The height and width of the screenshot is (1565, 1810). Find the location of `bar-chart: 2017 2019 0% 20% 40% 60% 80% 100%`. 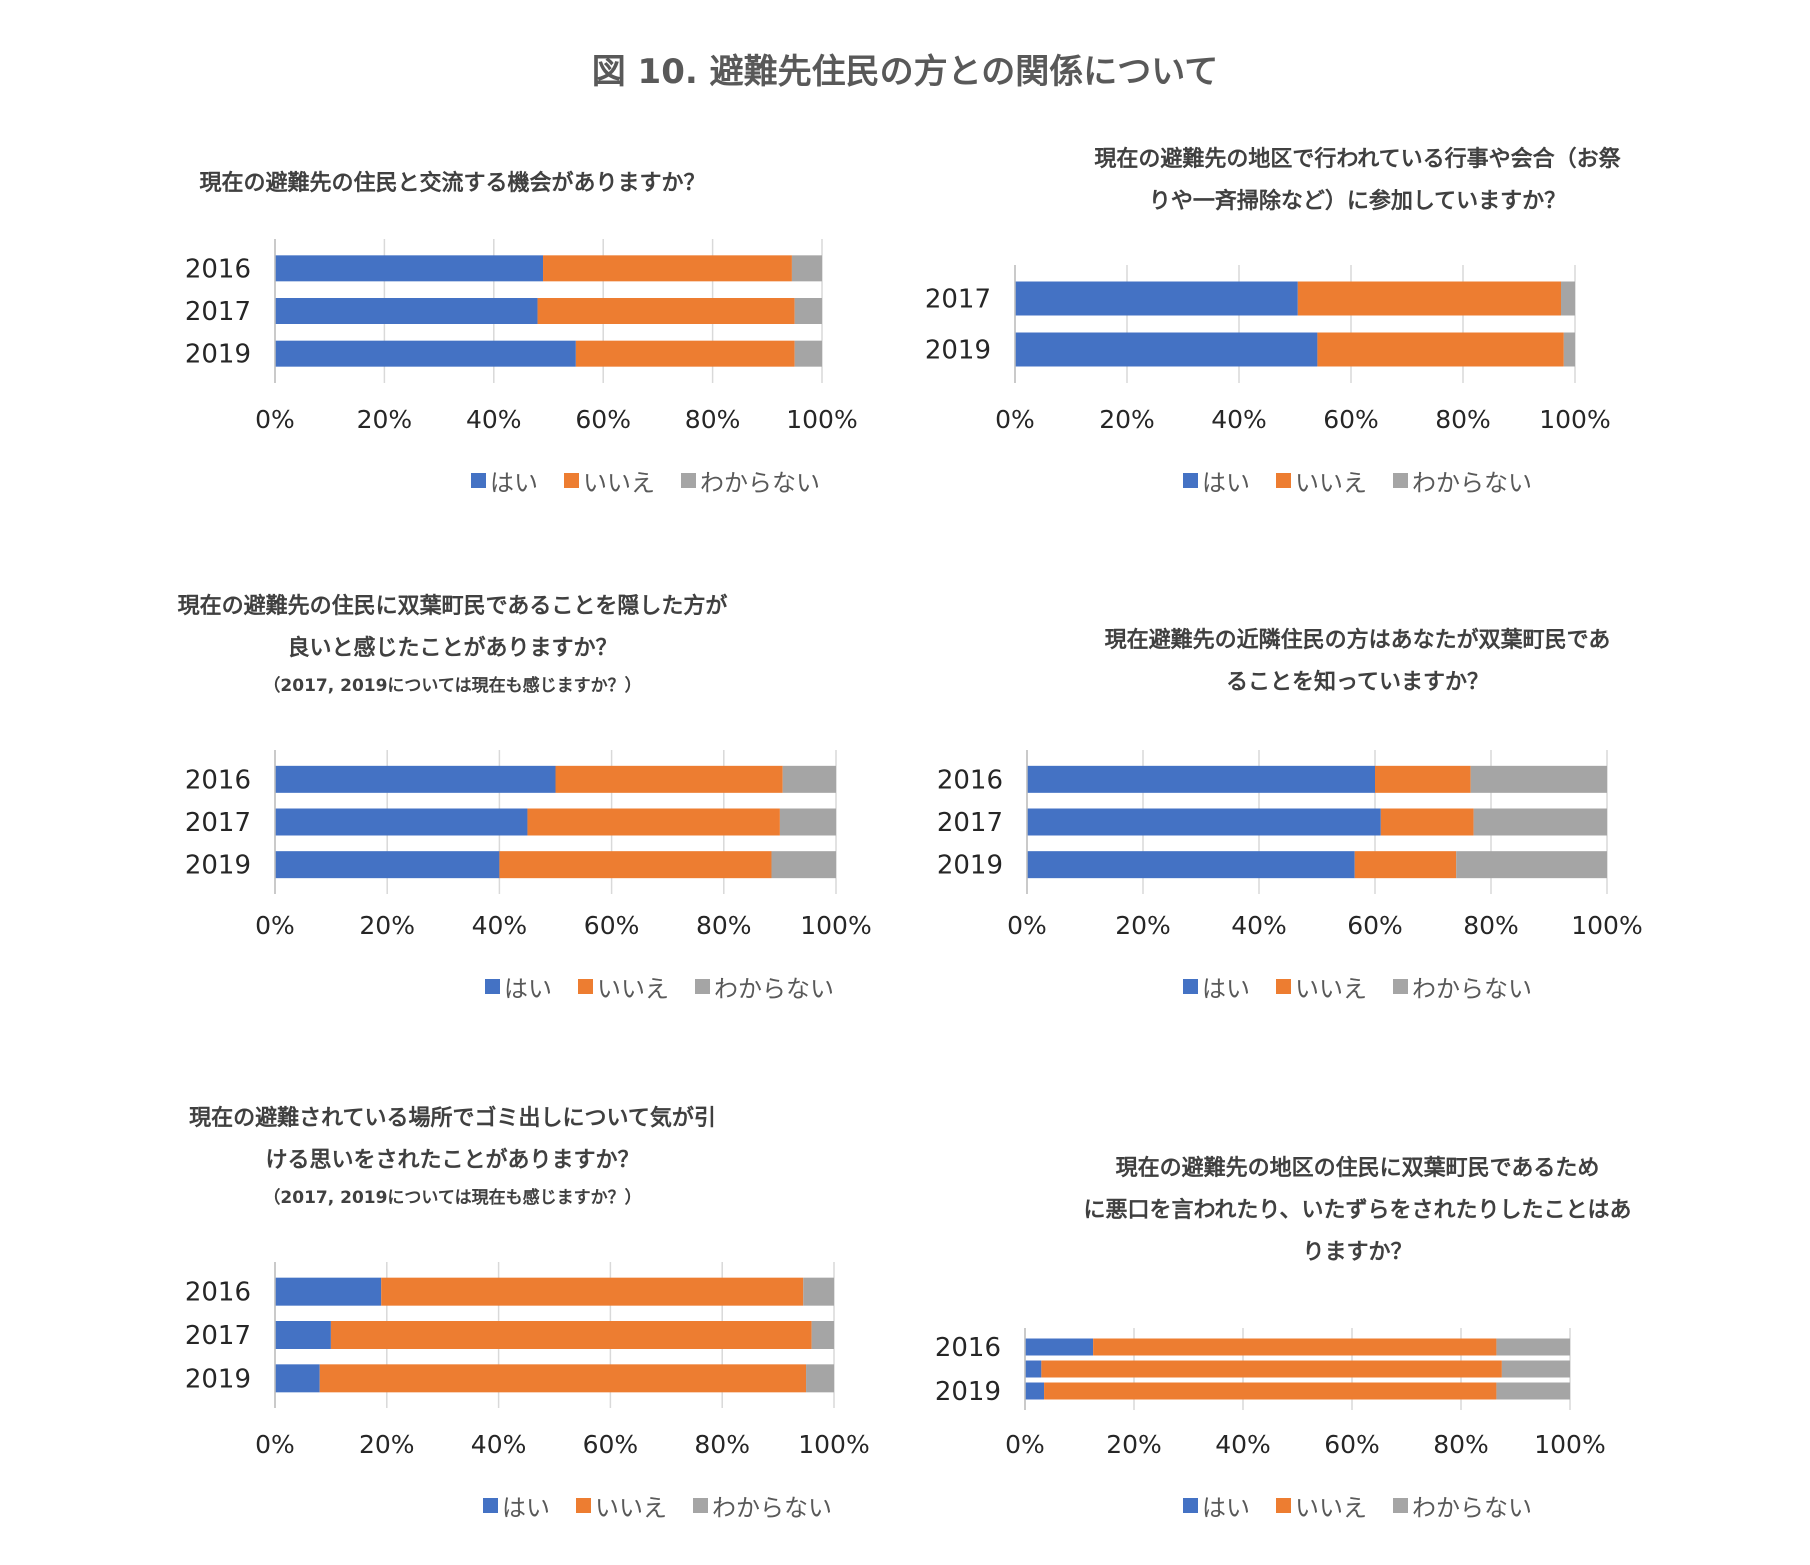

bar-chart: 2017 2019 0% 20% 40% 60% 80% 100% is located at coordinates (1268, 349).